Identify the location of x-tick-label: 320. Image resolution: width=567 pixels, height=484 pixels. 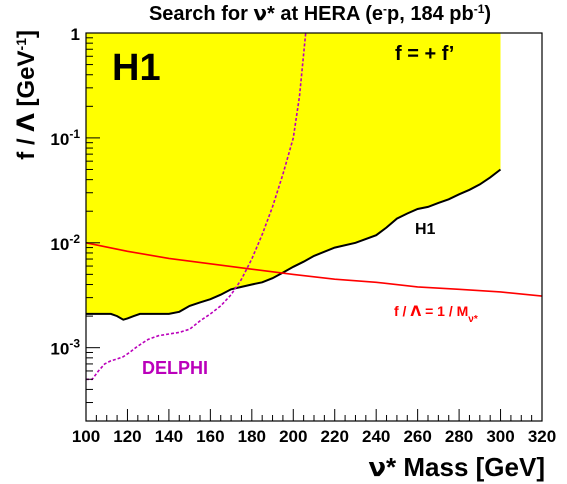
(542, 436).